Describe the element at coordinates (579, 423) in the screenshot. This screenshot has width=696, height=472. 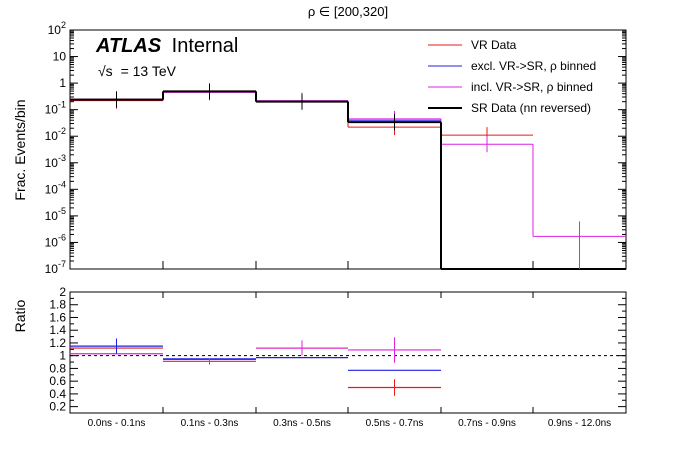
I see `x-category-label: 0.9ns - 12.0ns` at that location.